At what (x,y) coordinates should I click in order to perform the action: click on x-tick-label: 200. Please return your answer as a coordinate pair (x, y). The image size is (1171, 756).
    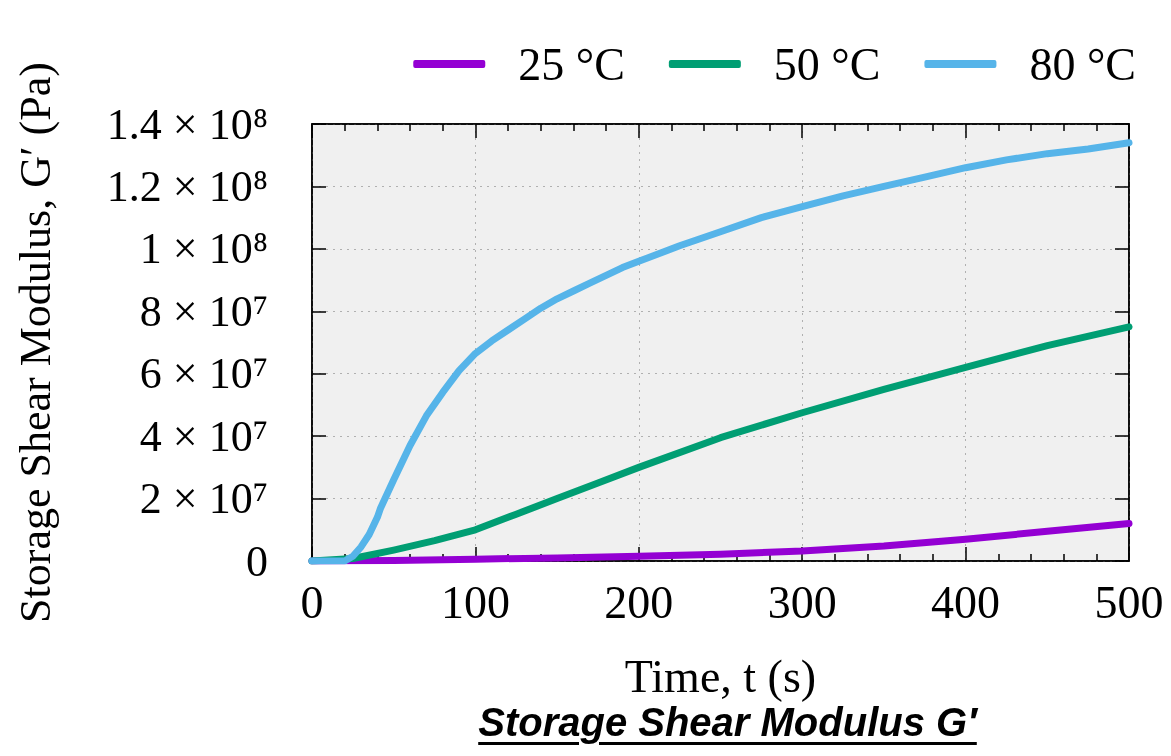
    Looking at the image, I should click on (639, 602).